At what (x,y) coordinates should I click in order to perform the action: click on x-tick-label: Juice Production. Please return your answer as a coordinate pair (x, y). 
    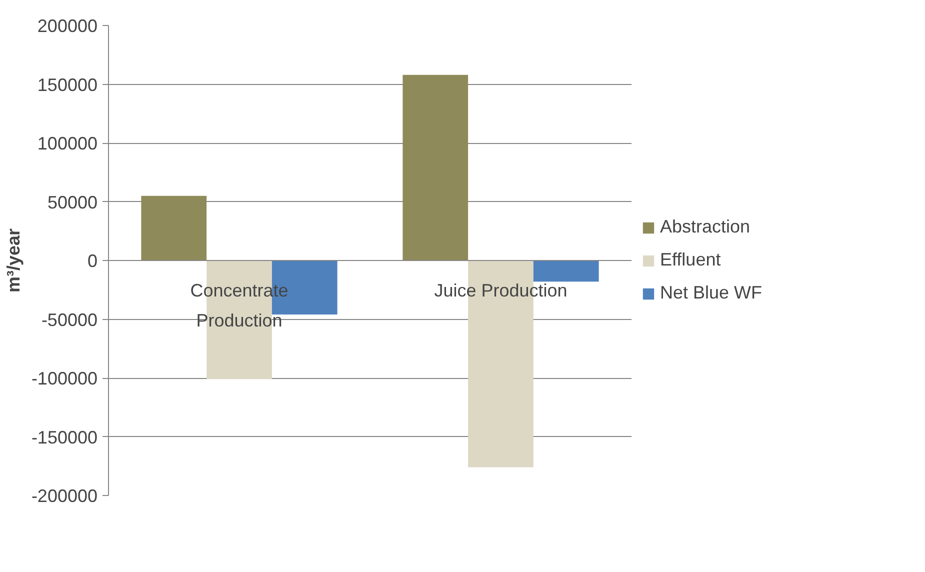
    Looking at the image, I should click on (501, 290).